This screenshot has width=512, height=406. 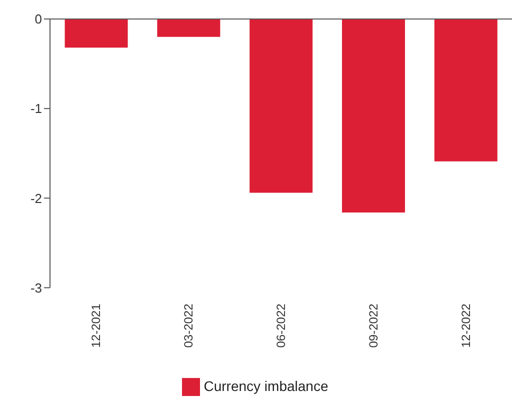 I want to click on x-tick-label: 06-2022, so click(x=281, y=325).